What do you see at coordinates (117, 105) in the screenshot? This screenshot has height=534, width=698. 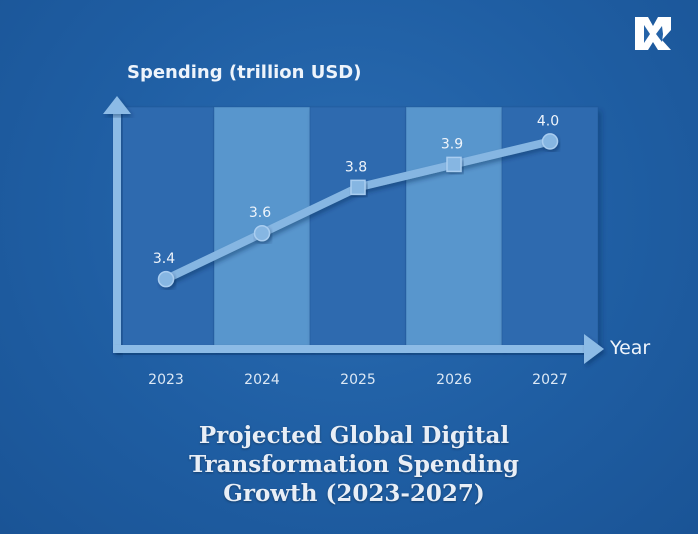 I see `y-axis-arrow` at bounding box center [117, 105].